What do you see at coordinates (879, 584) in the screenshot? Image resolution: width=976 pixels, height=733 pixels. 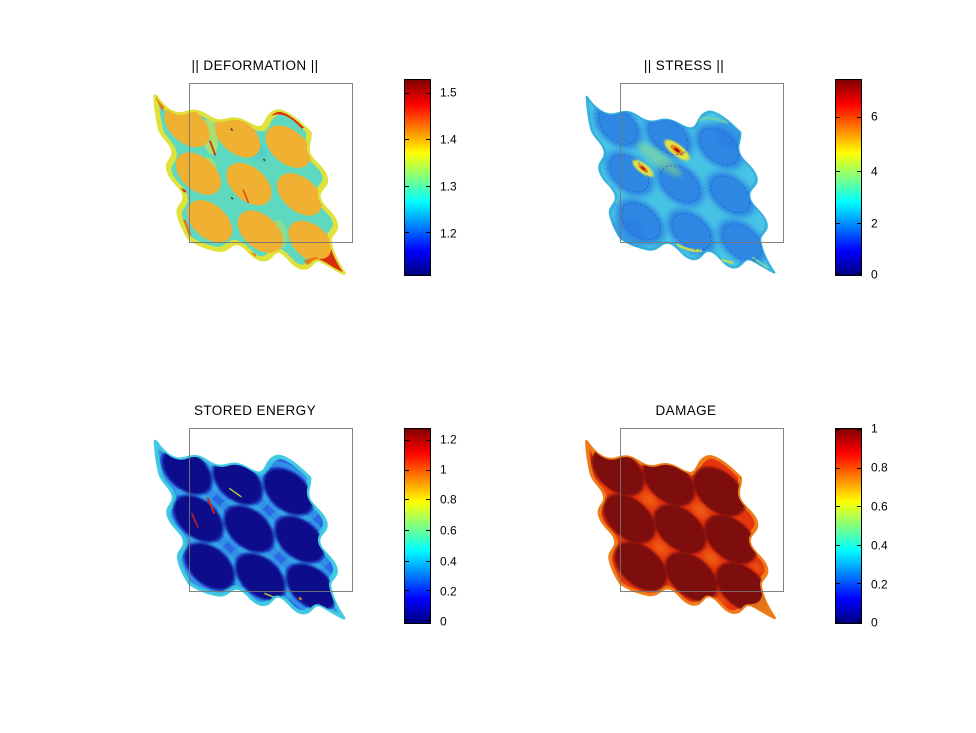 I see `colorbar-tick-label: 0.2` at bounding box center [879, 584].